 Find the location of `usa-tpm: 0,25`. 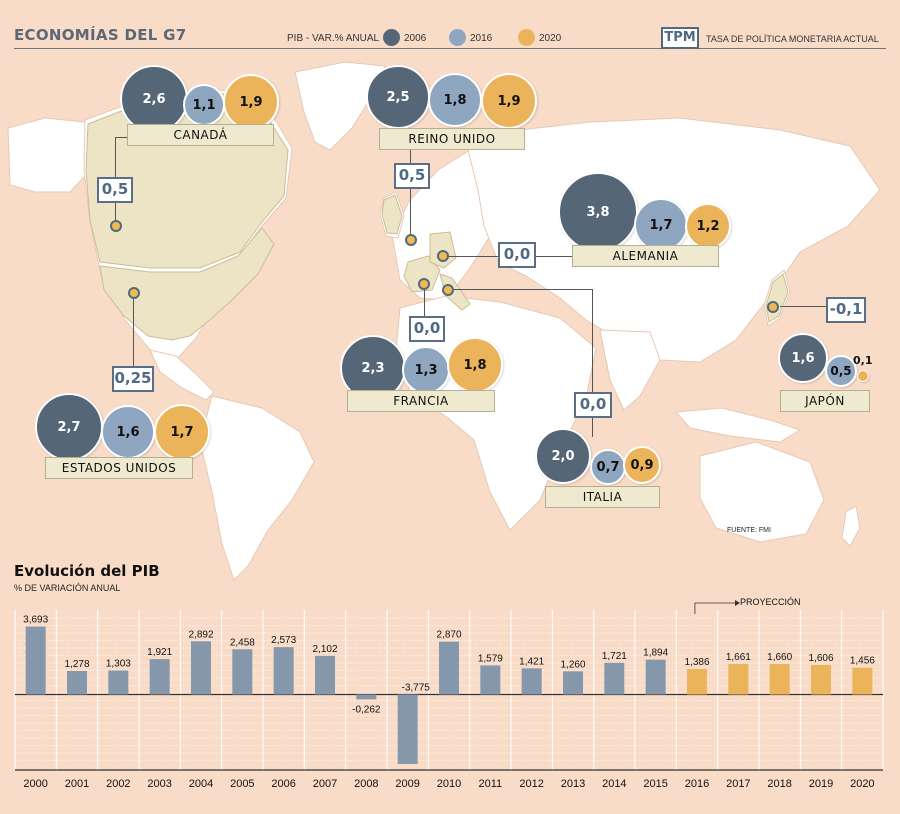

usa-tpm: 0,25 is located at coordinates (133, 379).